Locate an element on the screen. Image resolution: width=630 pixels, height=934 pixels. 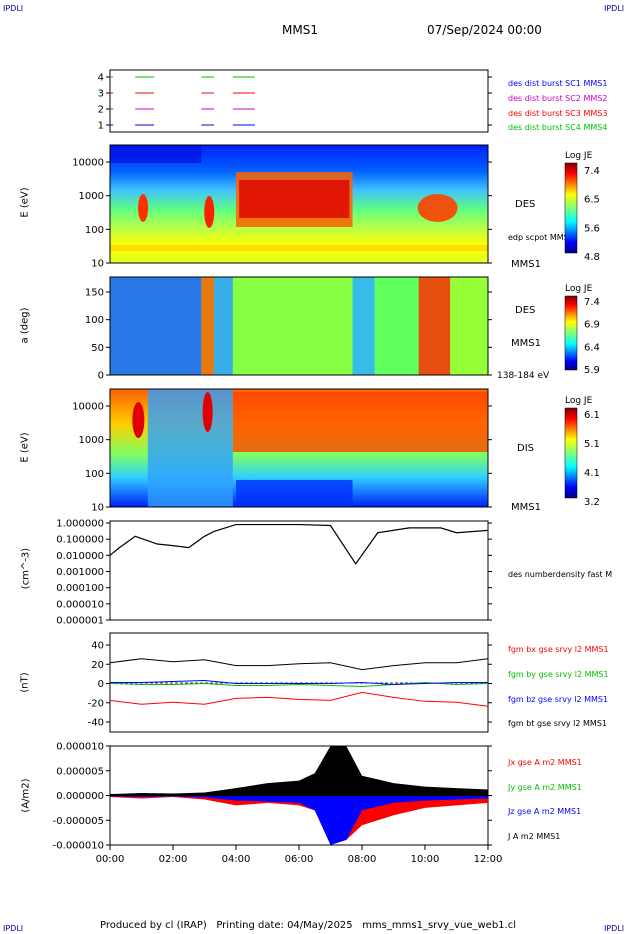
des-spacecraft-label: MMS1 is located at coordinates (526, 264).